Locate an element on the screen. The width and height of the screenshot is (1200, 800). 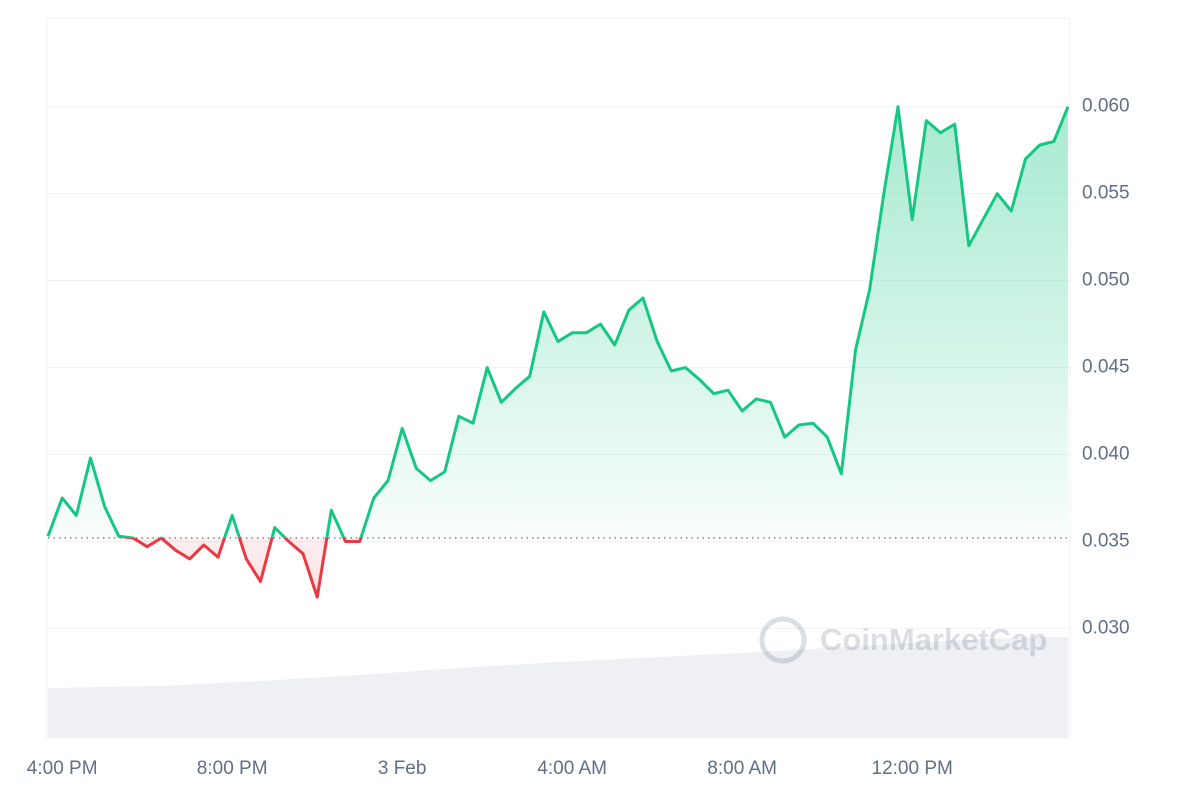
y-tick-label: 0.060 is located at coordinates (1106, 106).